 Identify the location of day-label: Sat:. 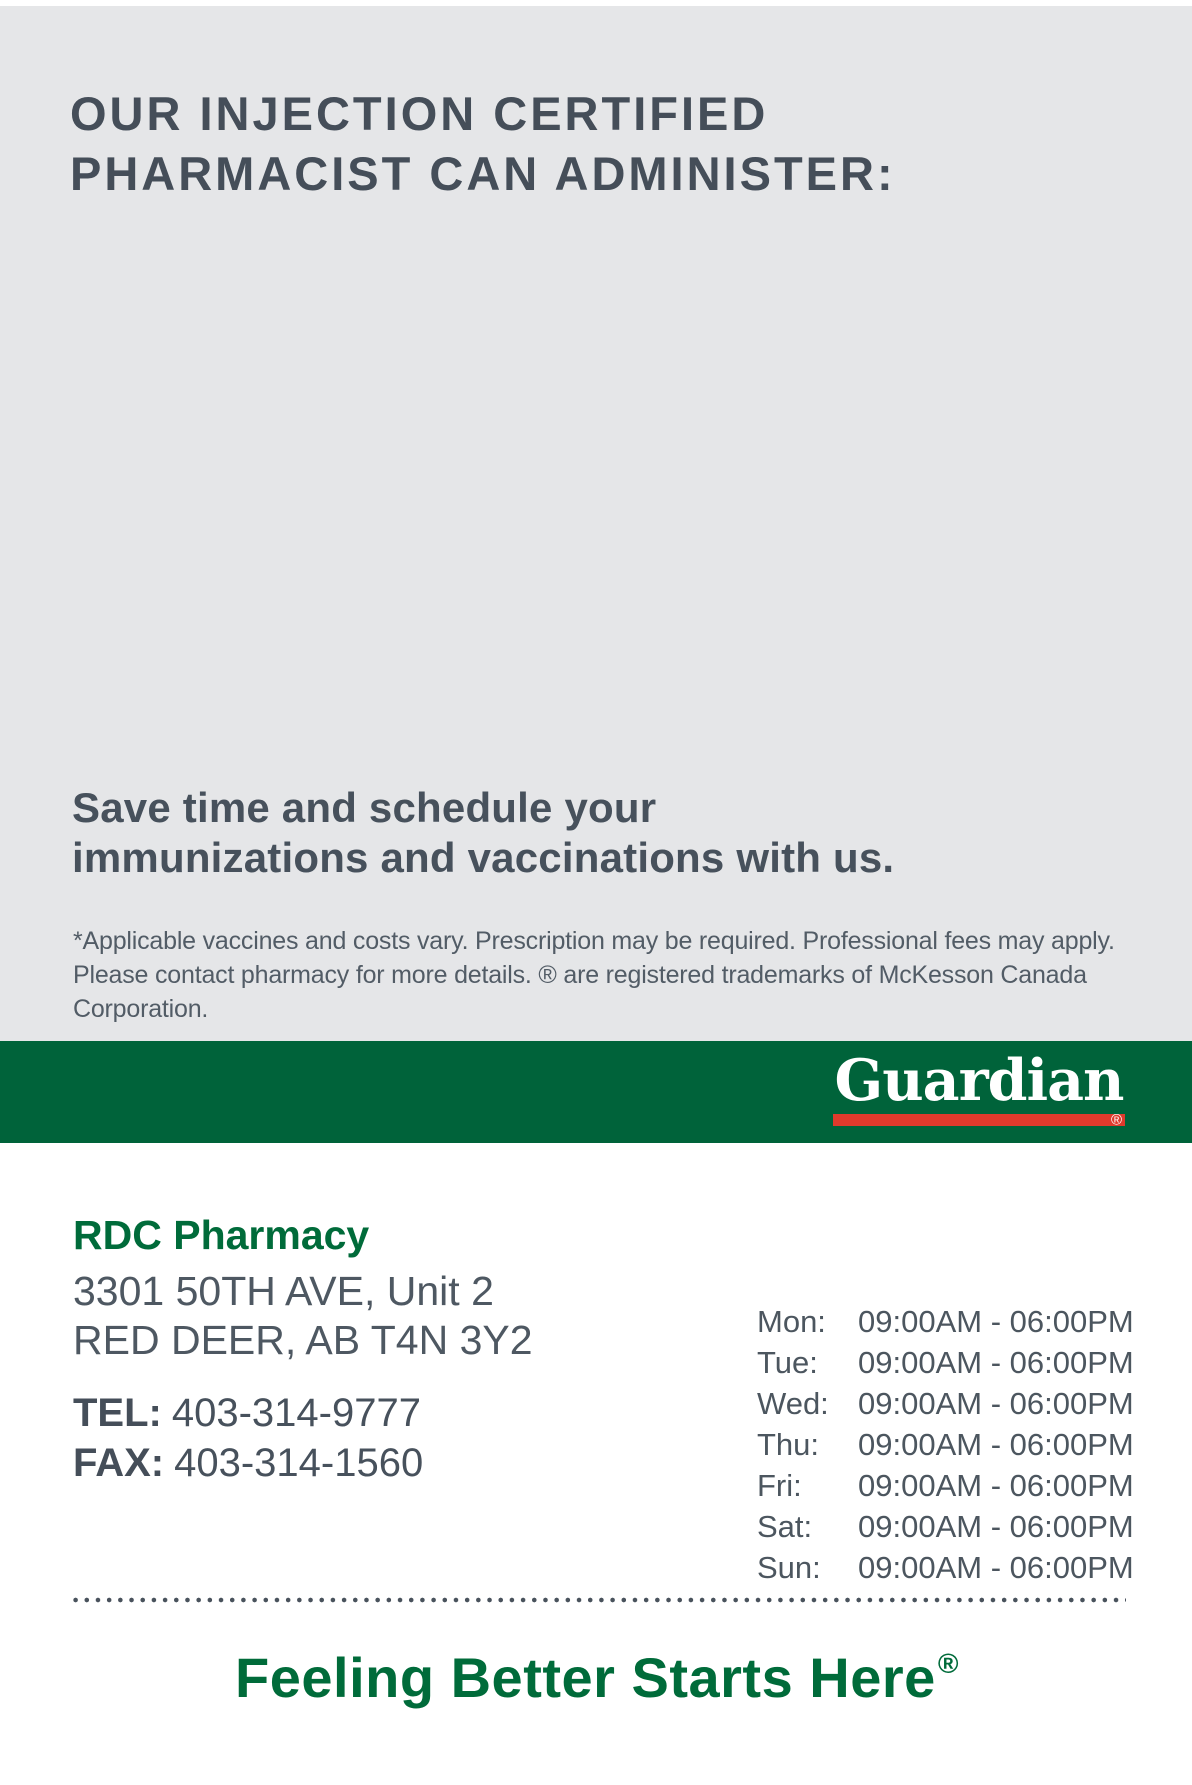
(785, 1526).